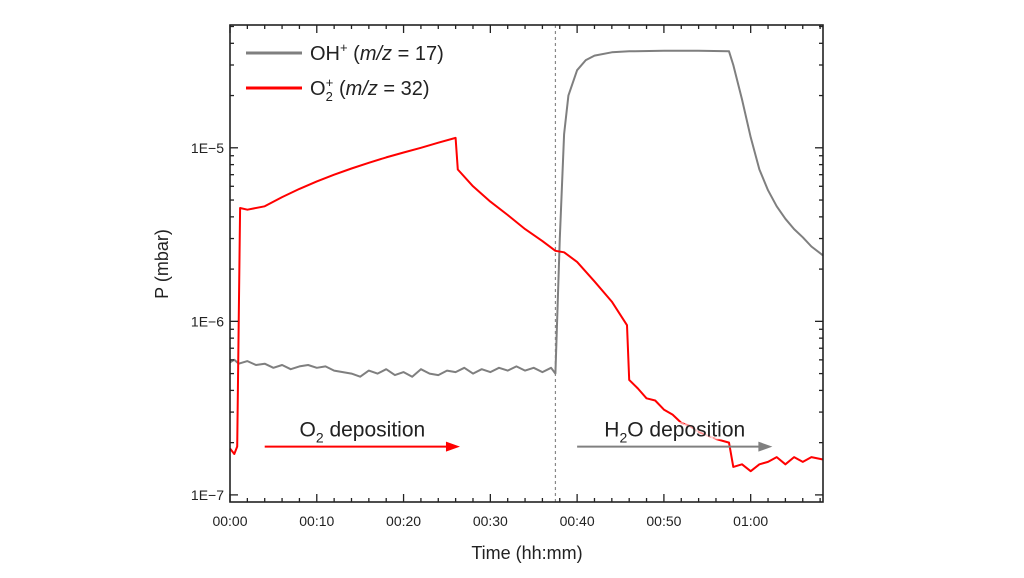 This screenshot has height=578, width=1024. What do you see at coordinates (207, 148) in the screenshot?
I see `y-tick-label: 1E−5` at bounding box center [207, 148].